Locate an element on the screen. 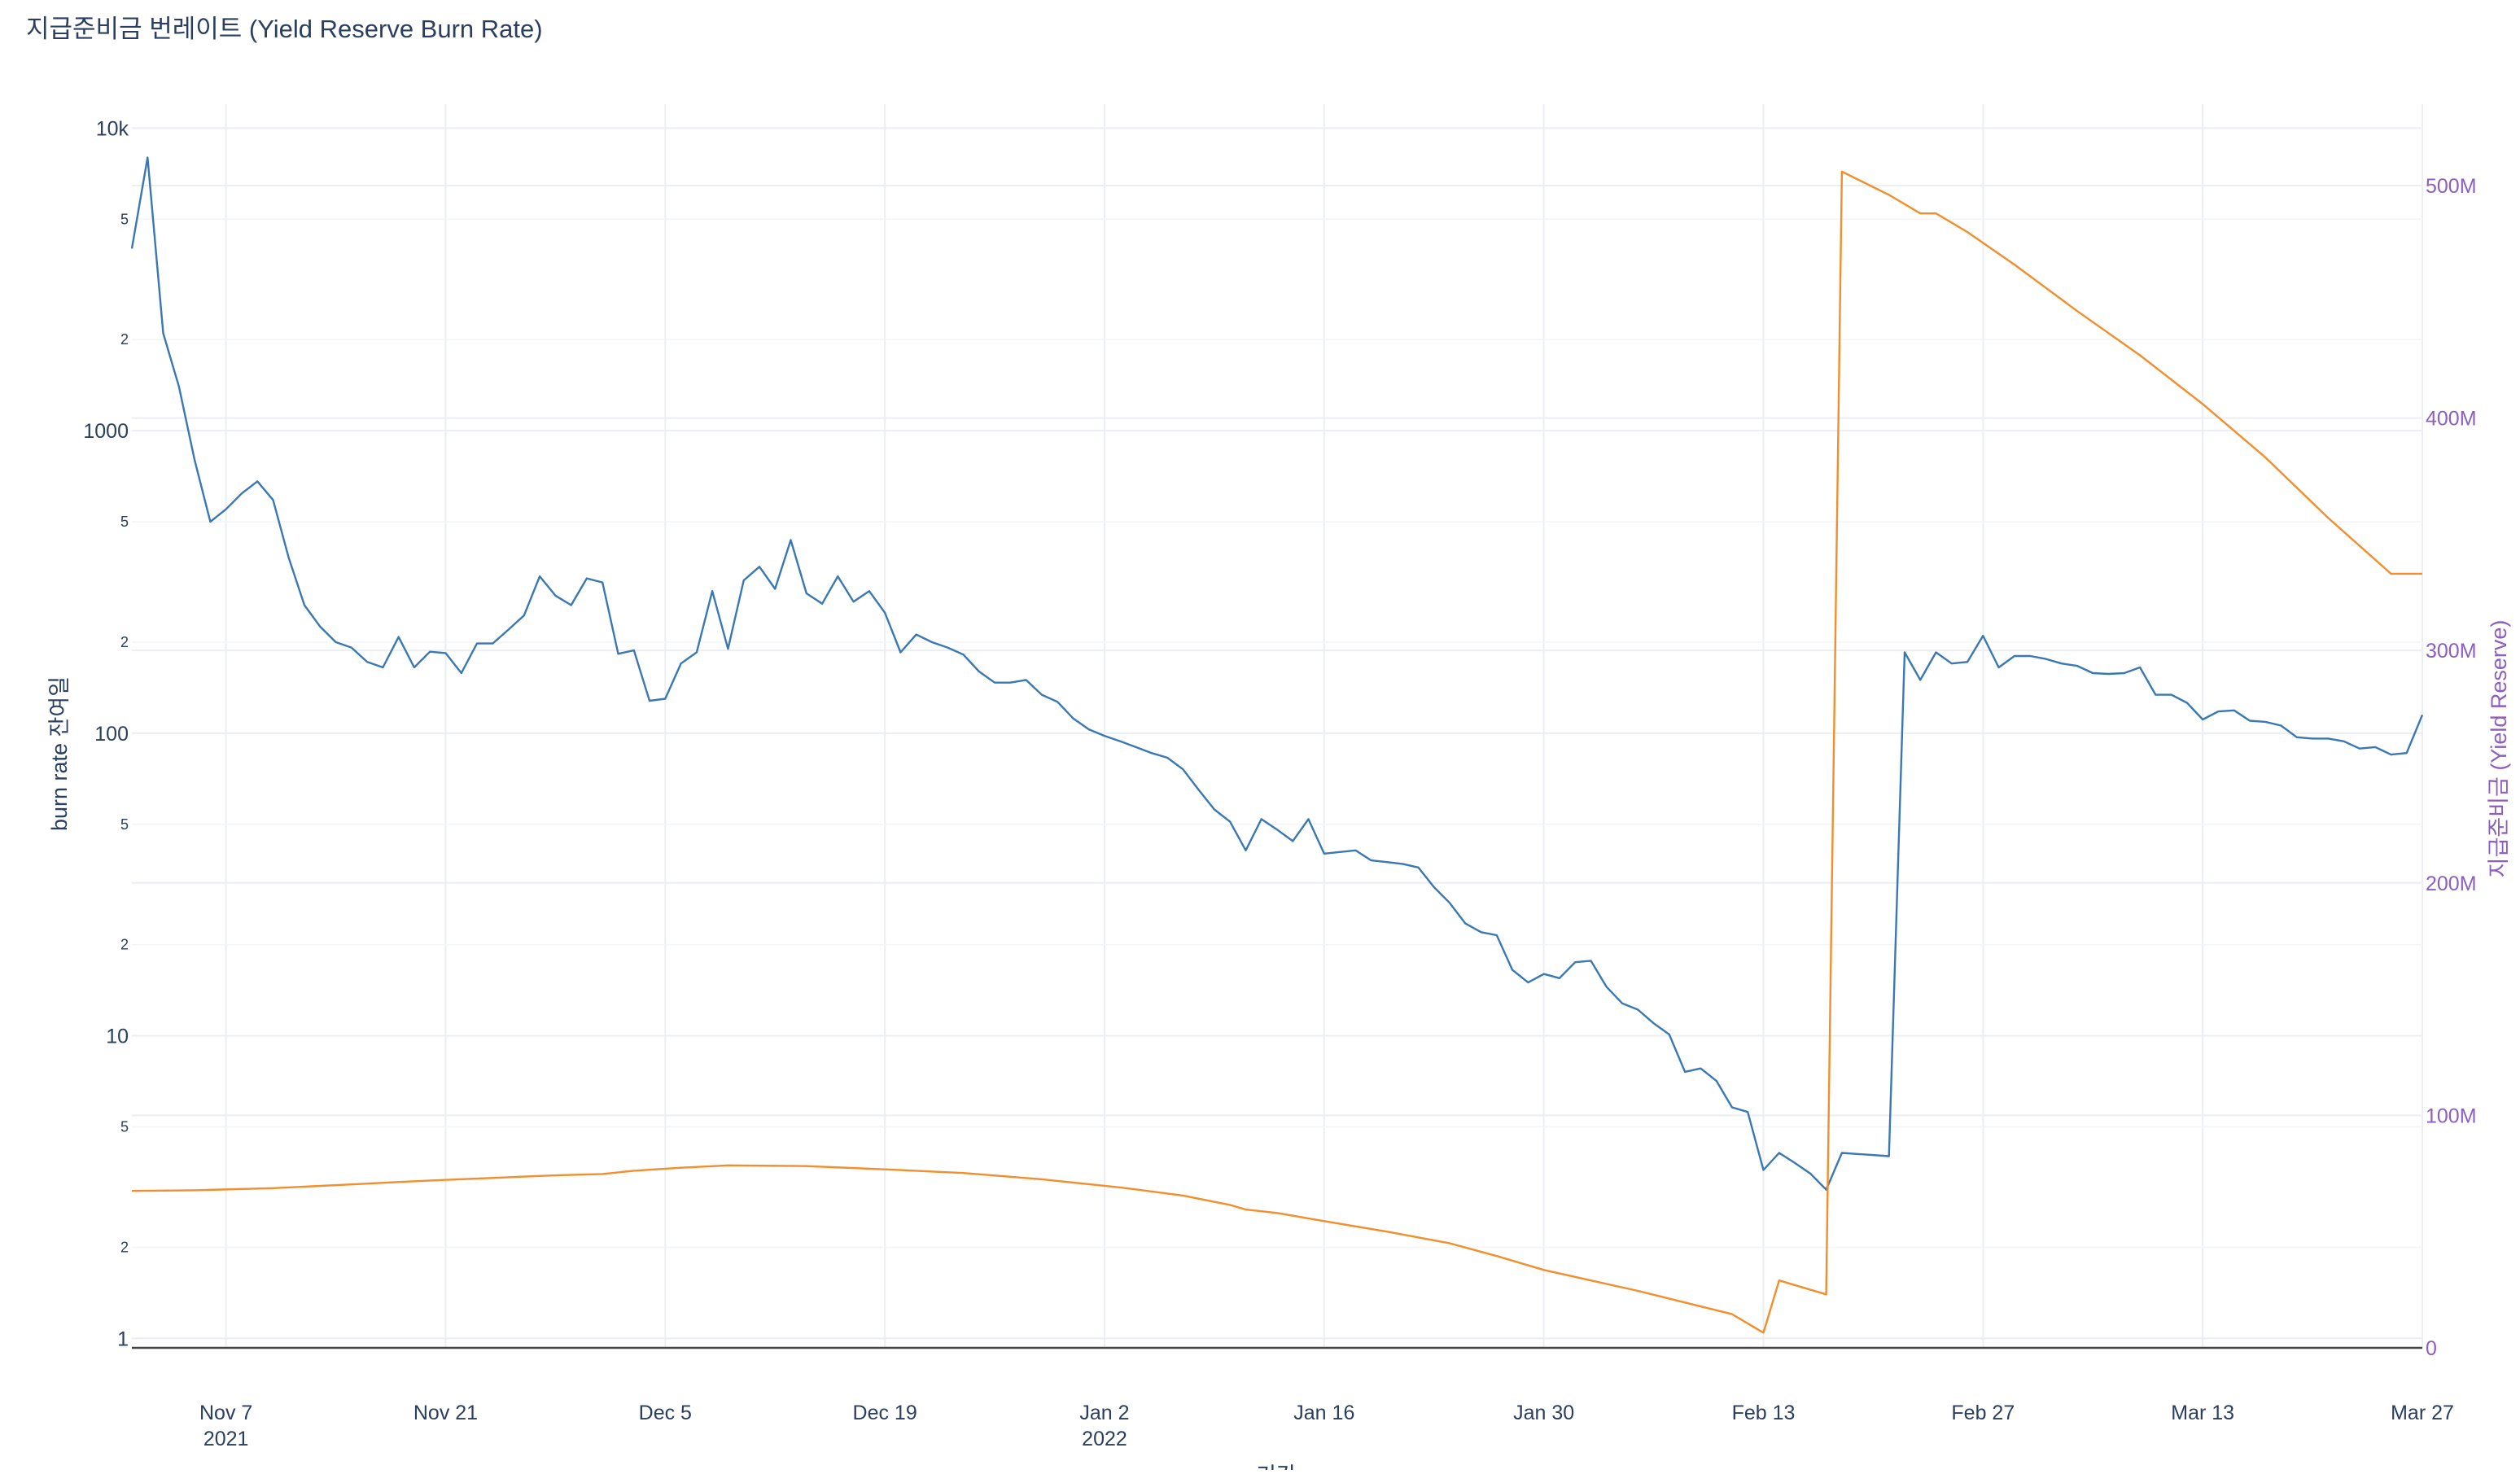 The height and width of the screenshot is (1474, 2520). x-tick-label: Jan 2 is located at coordinates (1104, 1413).